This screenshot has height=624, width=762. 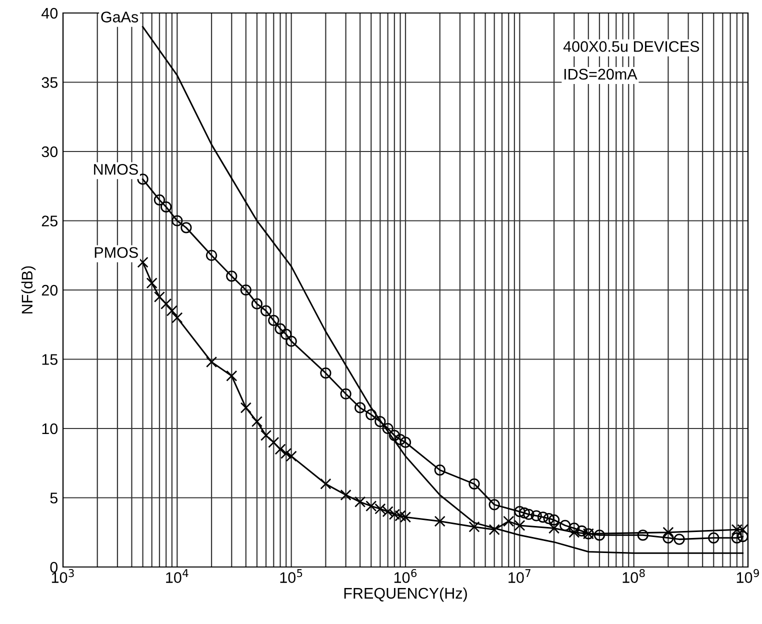 I want to click on y-tick-label: 30, so click(x=50, y=152).